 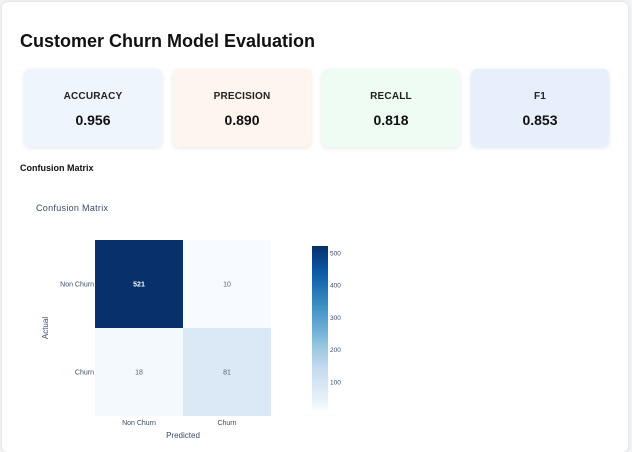 I want to click on cell-value-label: 10, so click(x=227, y=285).